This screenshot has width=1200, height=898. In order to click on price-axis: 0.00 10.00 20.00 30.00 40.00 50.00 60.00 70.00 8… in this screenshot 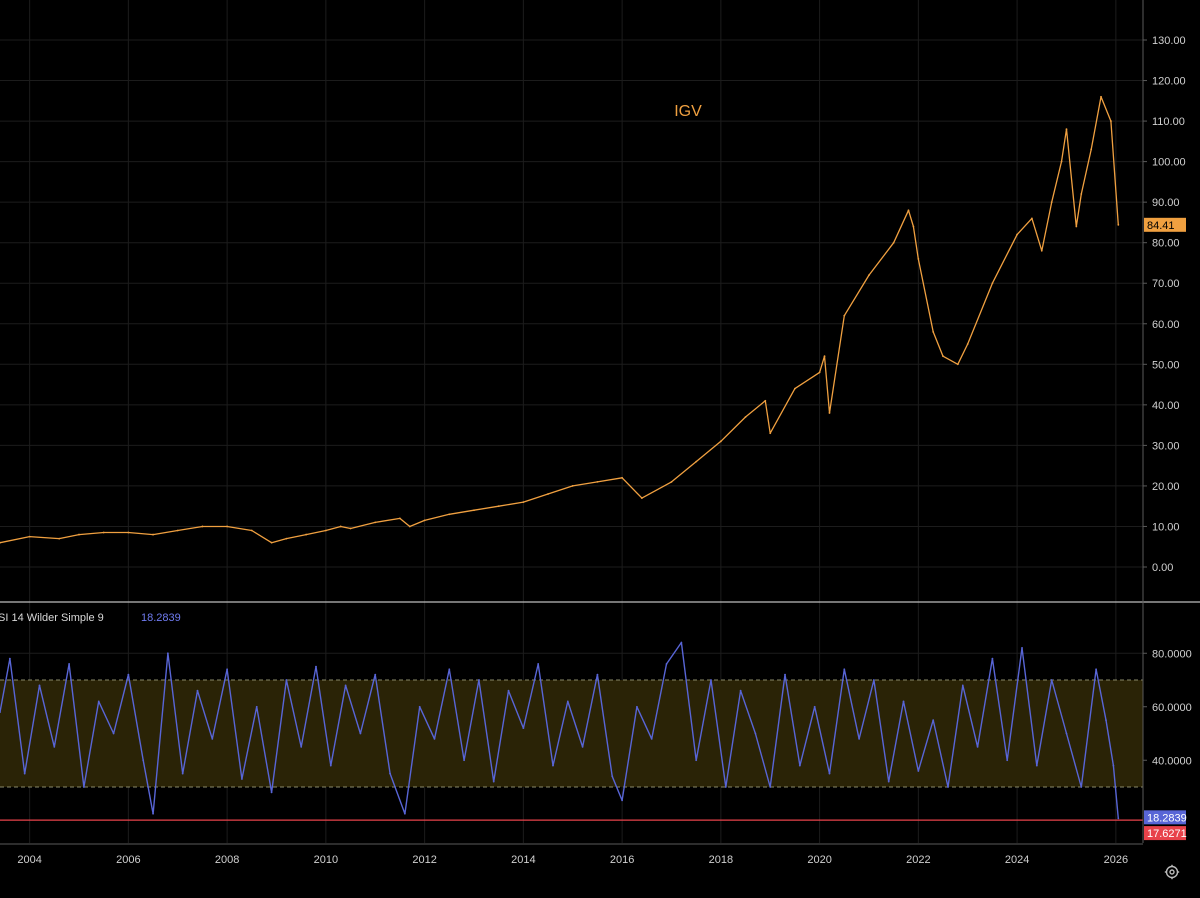, I will do `click(1167, 421)`.